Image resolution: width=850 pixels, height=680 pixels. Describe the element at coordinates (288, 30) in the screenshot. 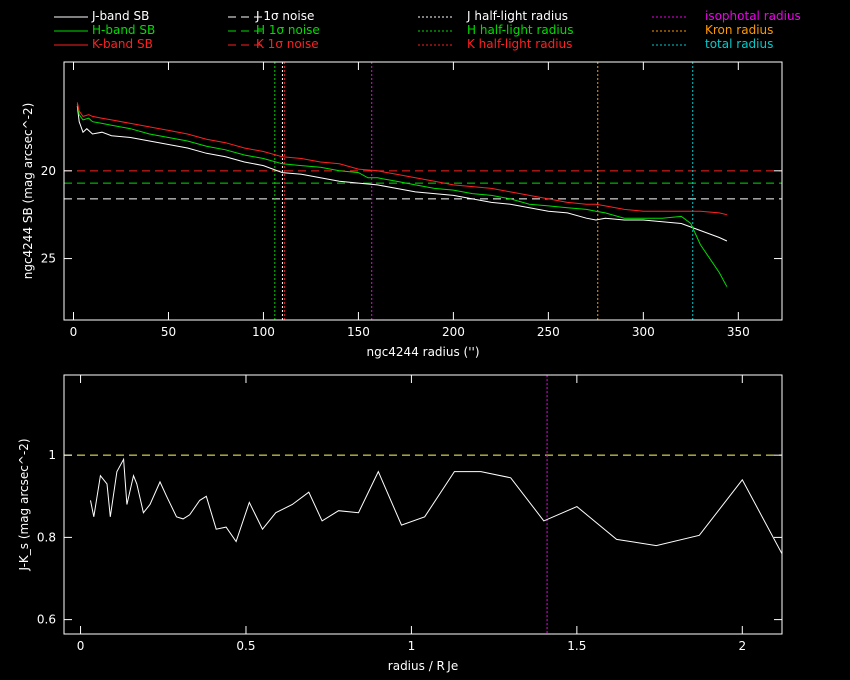

I see `legend-label: H 1σ noise` at that location.